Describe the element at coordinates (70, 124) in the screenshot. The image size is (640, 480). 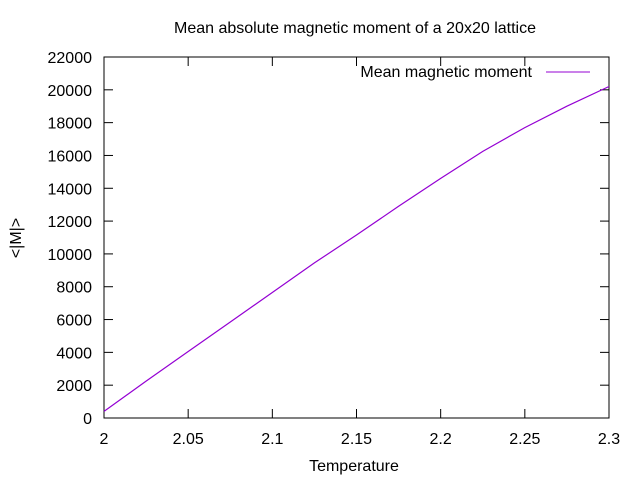
I see `y-tick-label: 18000` at that location.